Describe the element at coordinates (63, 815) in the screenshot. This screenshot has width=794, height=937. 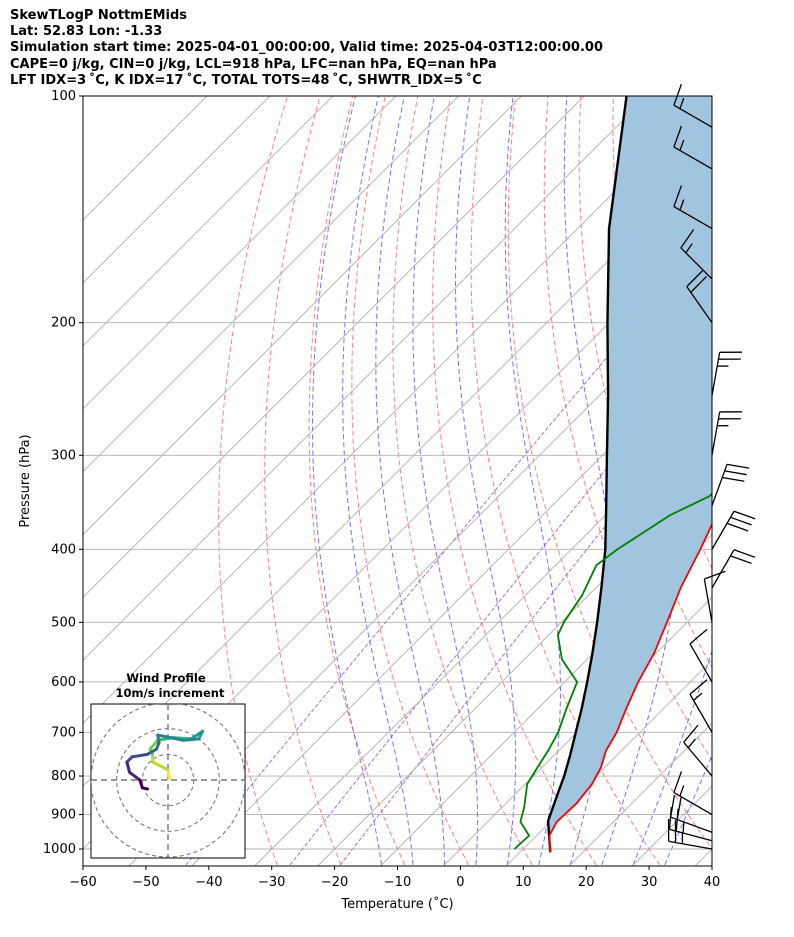
I see `y-tick-label: 900` at that location.